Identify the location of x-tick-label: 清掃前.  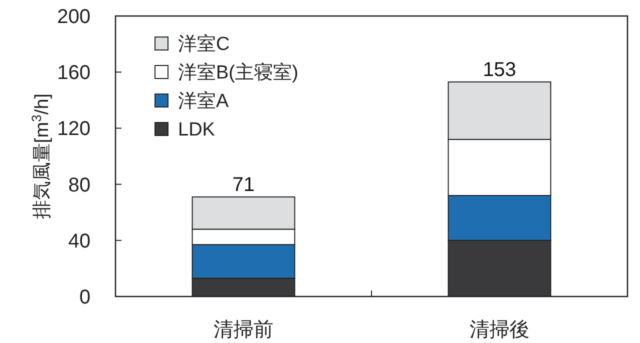
(244, 330).